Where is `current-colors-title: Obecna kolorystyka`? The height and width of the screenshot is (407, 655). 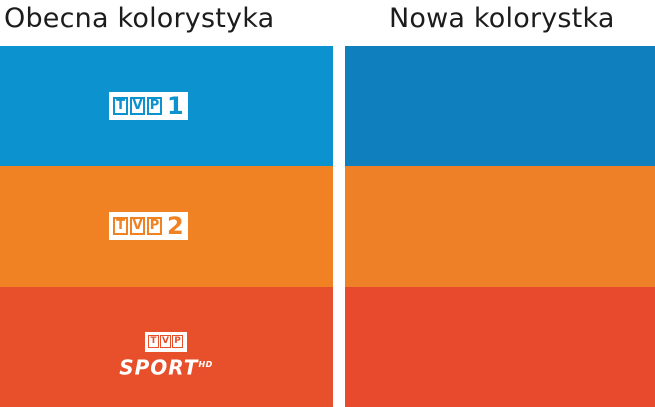
current-colors-title: Obecna kolorystyka is located at coordinates (139, 18).